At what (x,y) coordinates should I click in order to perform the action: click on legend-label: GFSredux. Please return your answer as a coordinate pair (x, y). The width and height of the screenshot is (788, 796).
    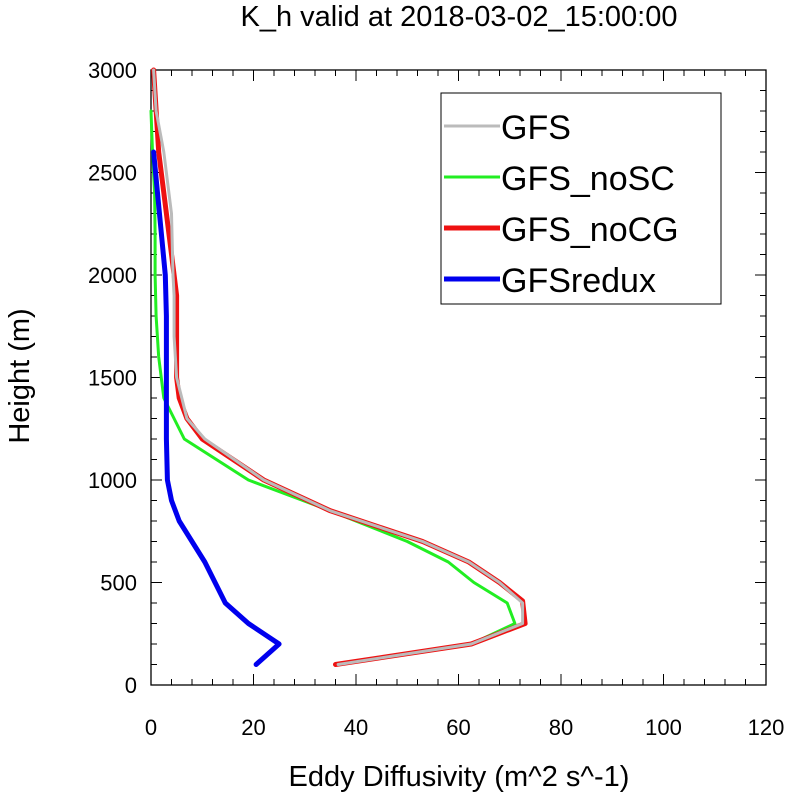
    Looking at the image, I should click on (578, 281).